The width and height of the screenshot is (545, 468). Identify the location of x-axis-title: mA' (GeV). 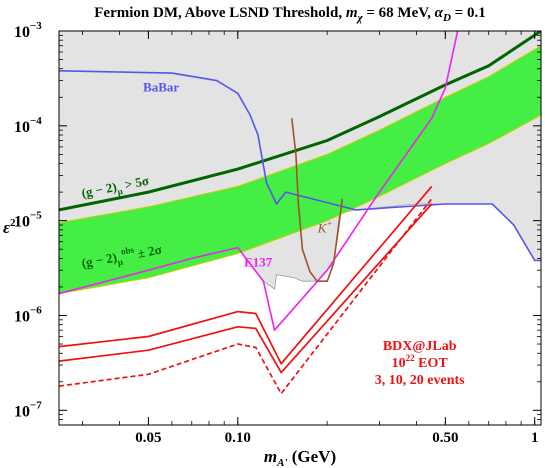
(300, 457).